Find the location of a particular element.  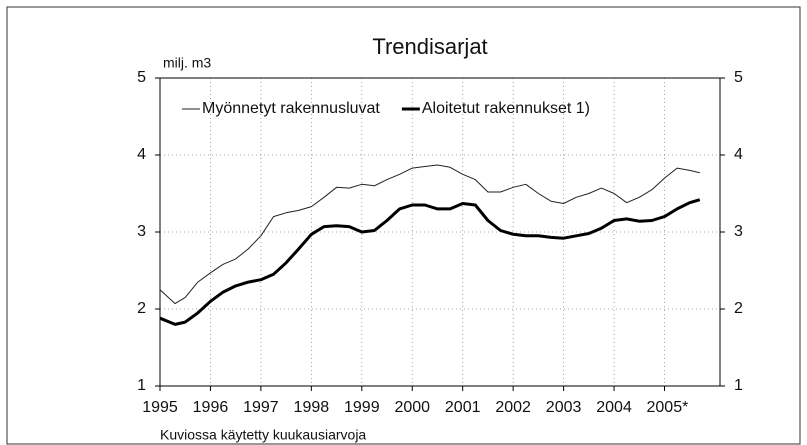

chart-title: Trendisarjat is located at coordinates (429, 46).